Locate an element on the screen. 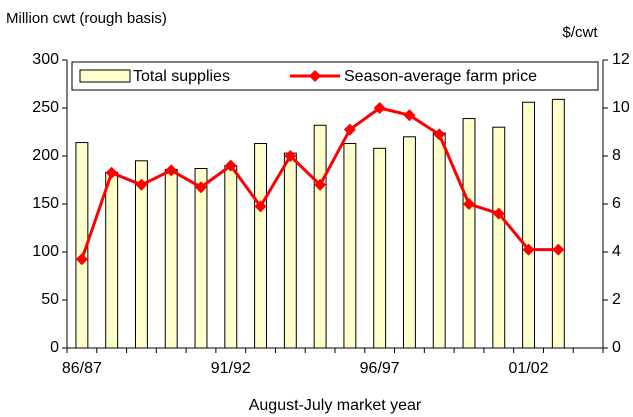  y2-tick-label: 4 is located at coordinates (616, 251).